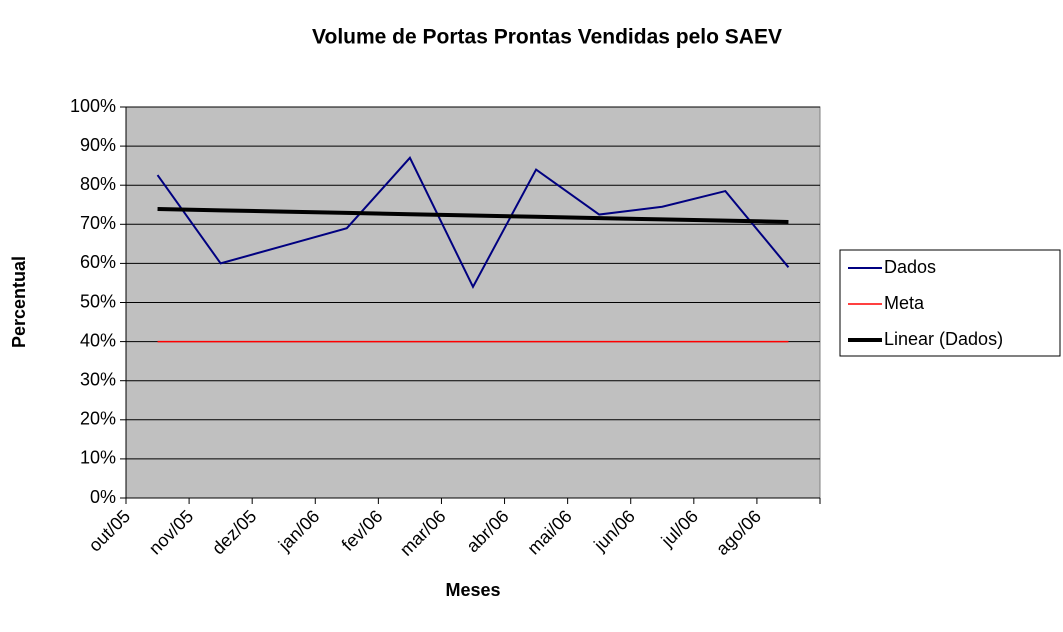  I want to click on x-tick-label: jan/06, so click(299, 531).